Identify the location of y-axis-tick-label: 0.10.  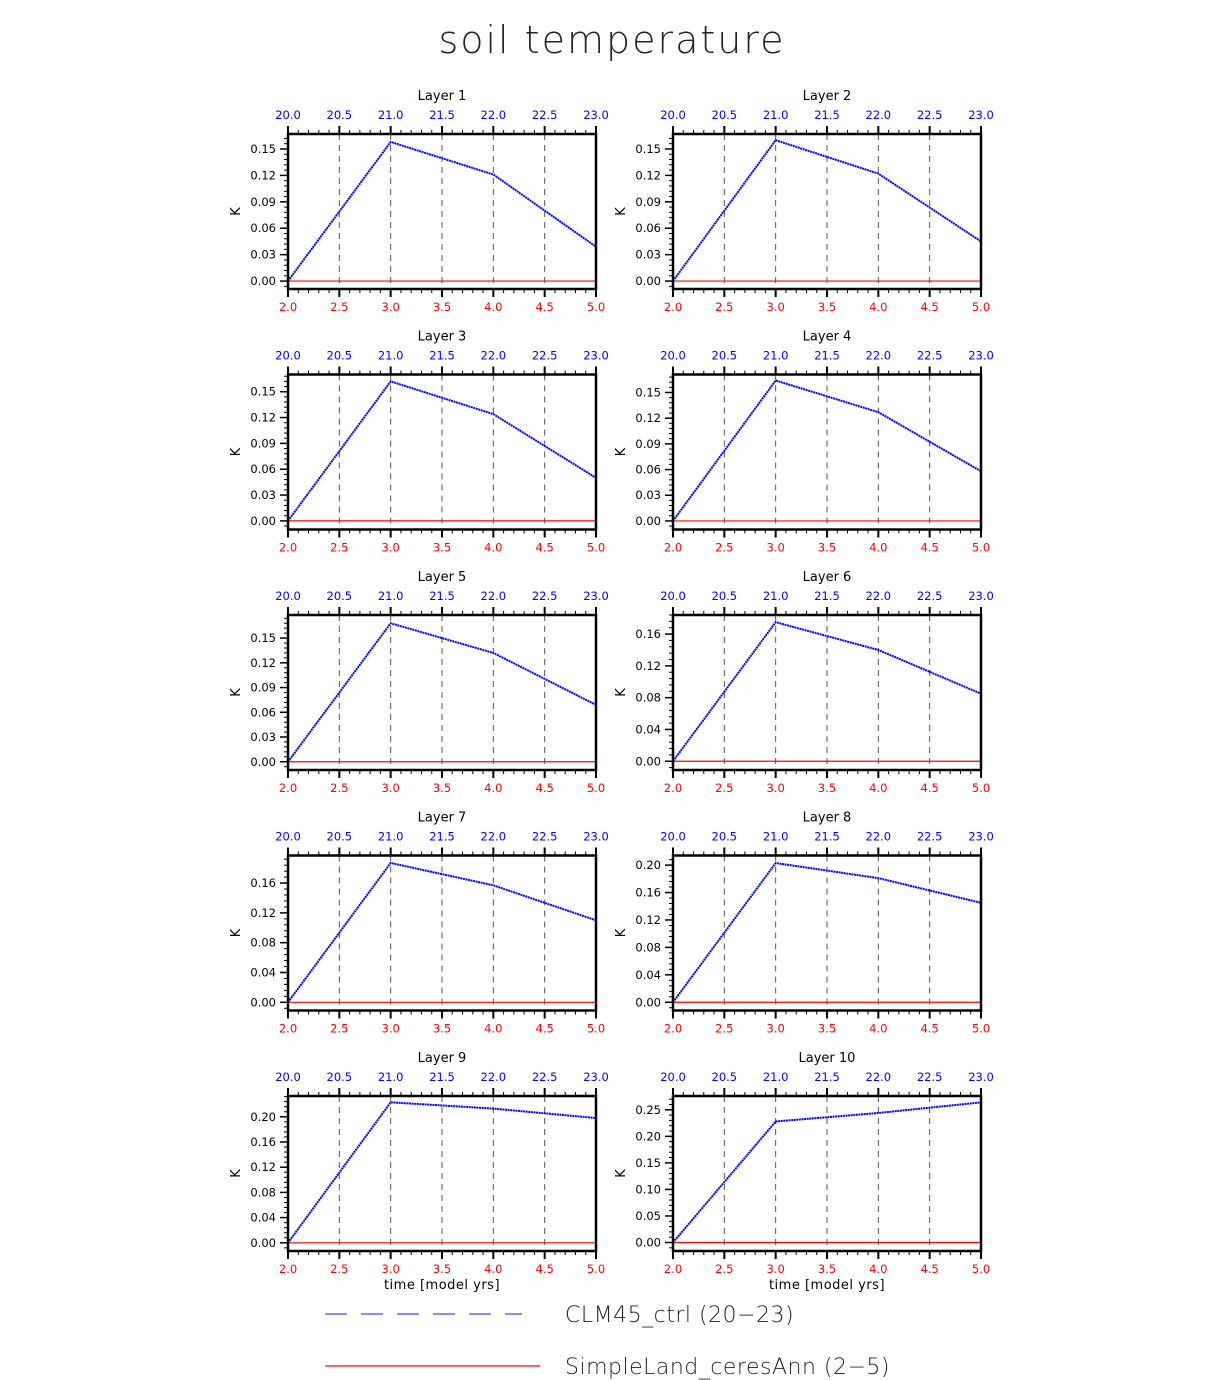
(648, 1189).